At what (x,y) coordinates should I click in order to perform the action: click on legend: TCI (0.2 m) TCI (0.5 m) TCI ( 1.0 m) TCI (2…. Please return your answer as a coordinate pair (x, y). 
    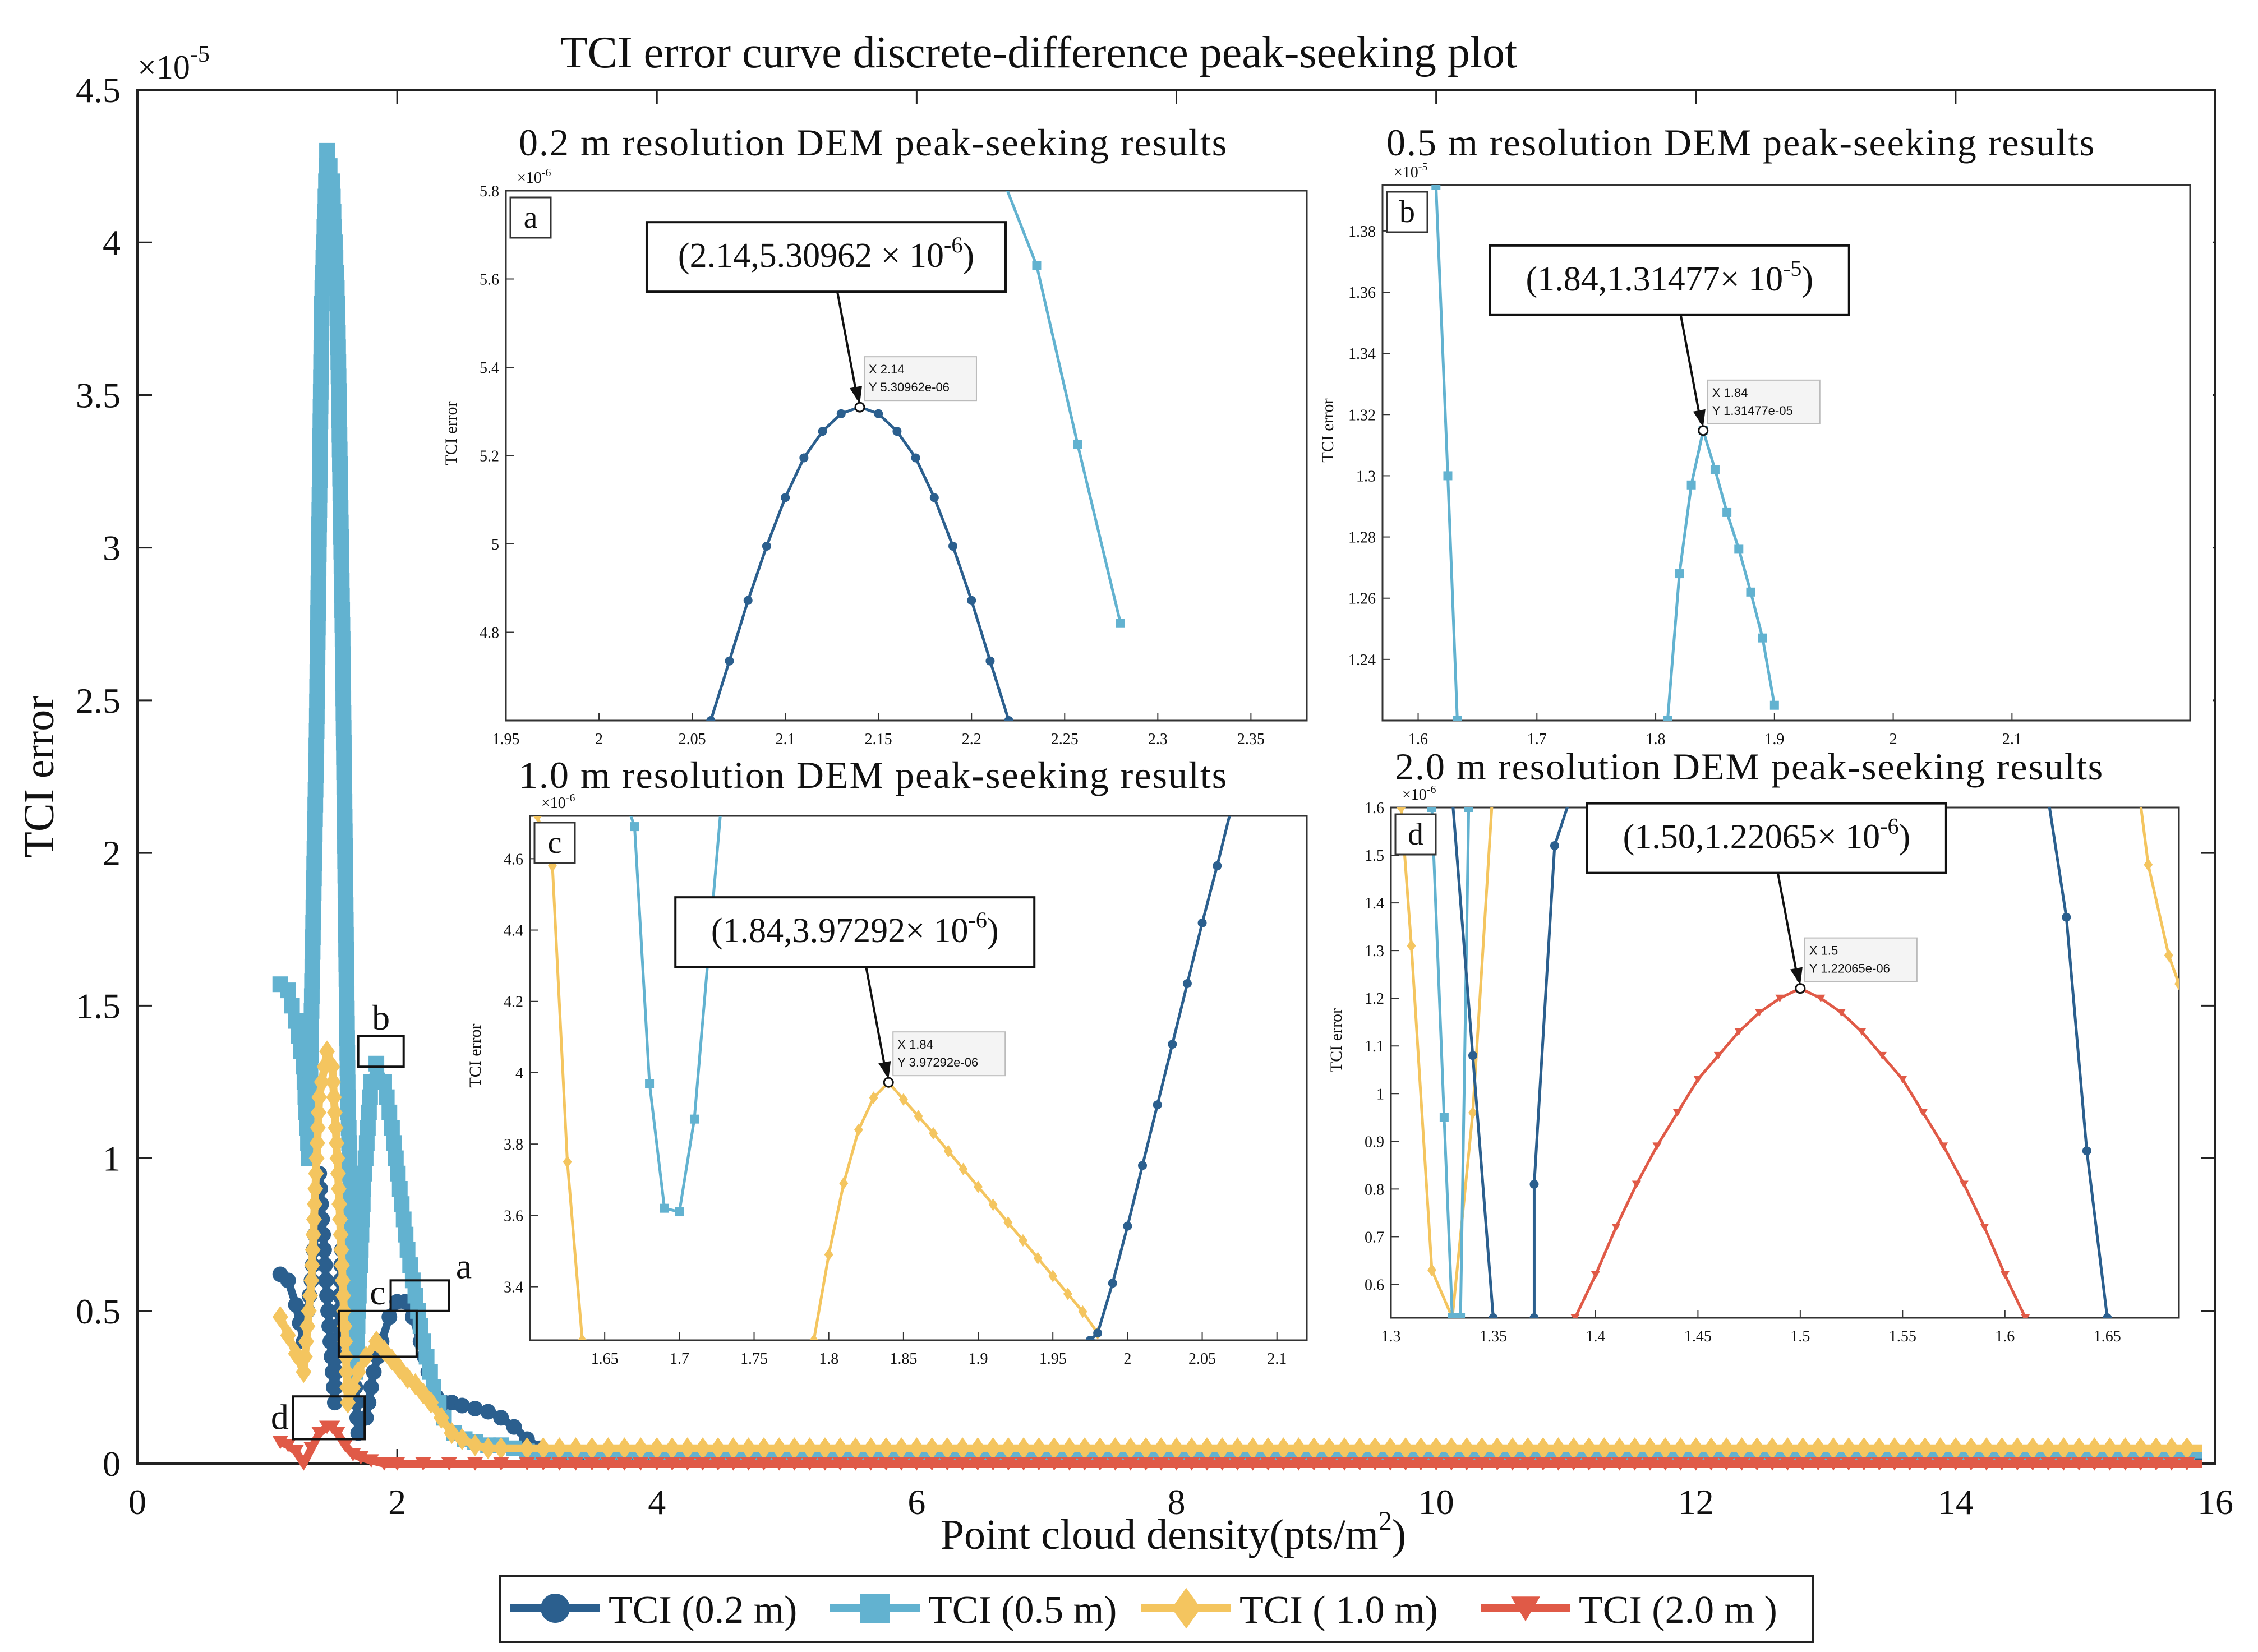
    Looking at the image, I should click on (1156, 1609).